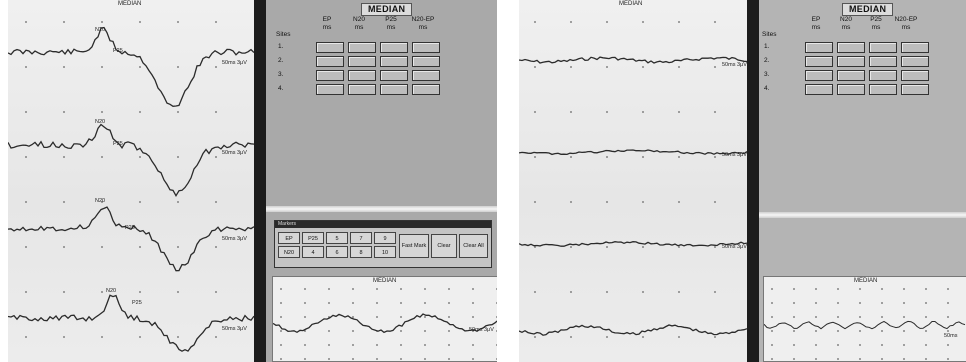  What do you see at coordinates (289, 238) in the screenshot?
I see `marker-button-ep: EP` at bounding box center [289, 238].